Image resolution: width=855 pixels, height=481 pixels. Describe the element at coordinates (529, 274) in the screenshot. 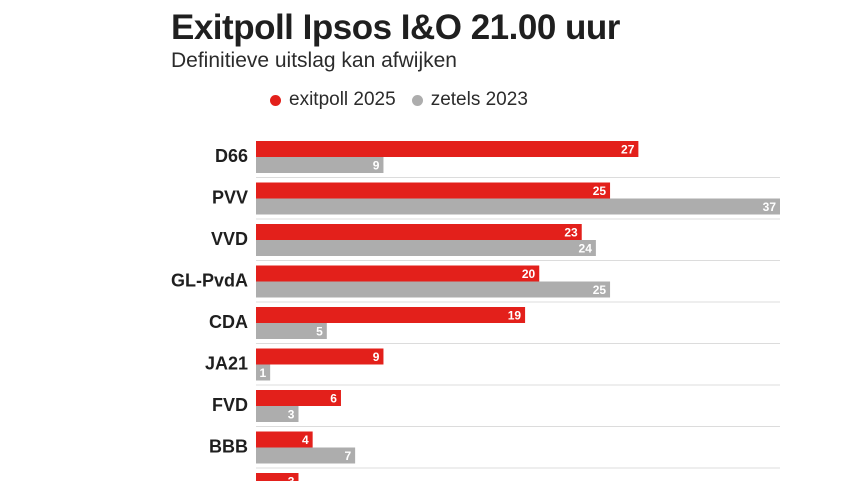

I see `value-label: 20` at that location.